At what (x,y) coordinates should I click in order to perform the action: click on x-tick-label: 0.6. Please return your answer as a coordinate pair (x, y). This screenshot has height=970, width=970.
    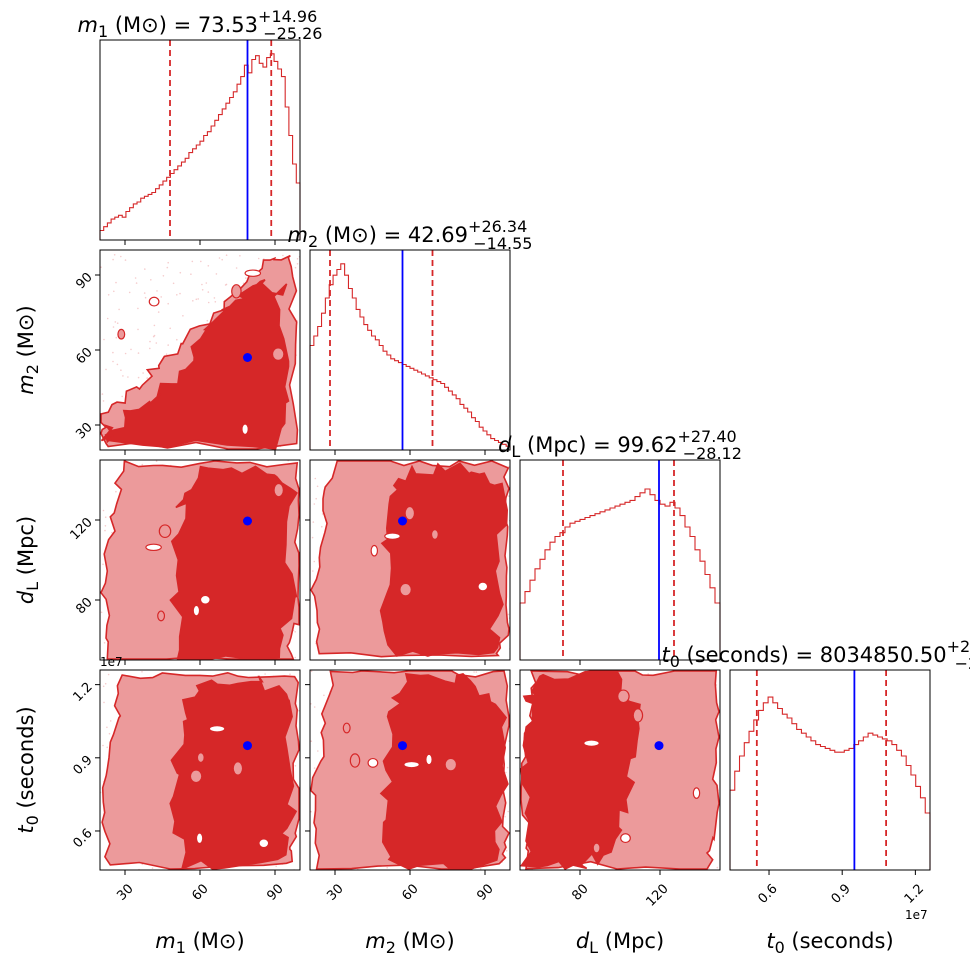
    Looking at the image, I should click on (767, 894).